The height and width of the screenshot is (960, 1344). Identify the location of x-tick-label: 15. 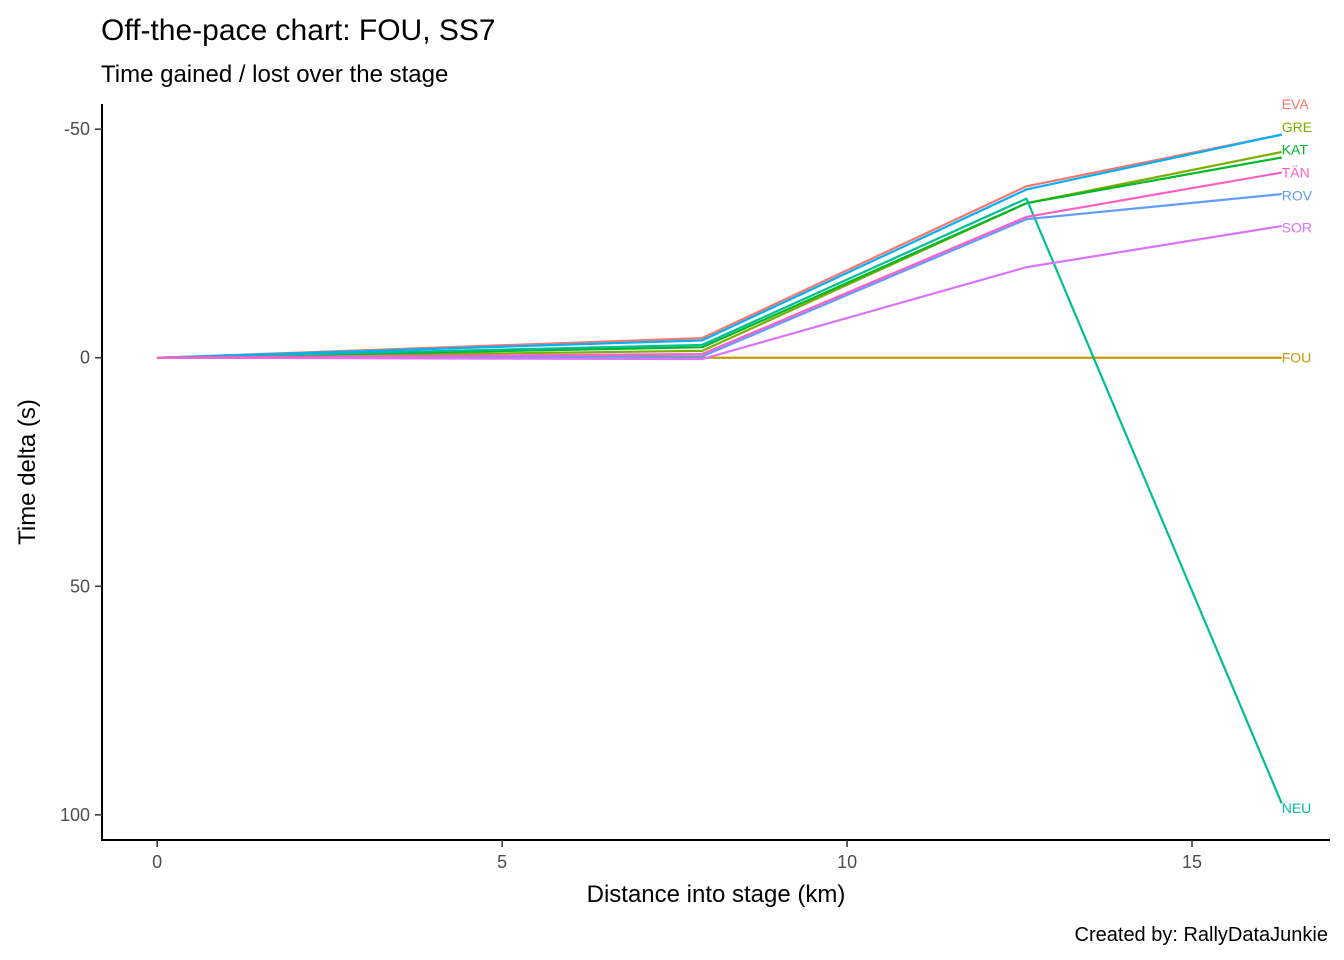
(1192, 862).